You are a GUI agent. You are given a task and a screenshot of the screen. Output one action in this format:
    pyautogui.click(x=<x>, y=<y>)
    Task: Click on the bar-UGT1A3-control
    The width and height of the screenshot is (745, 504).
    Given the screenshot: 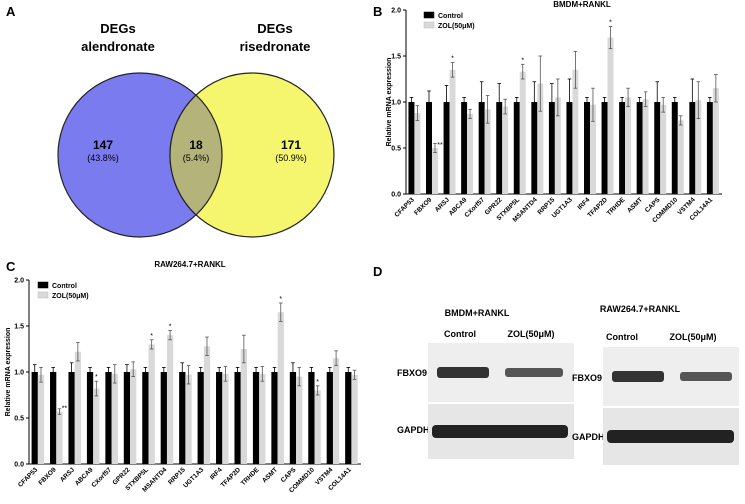 What is the action you would take?
    pyautogui.click(x=200, y=418)
    